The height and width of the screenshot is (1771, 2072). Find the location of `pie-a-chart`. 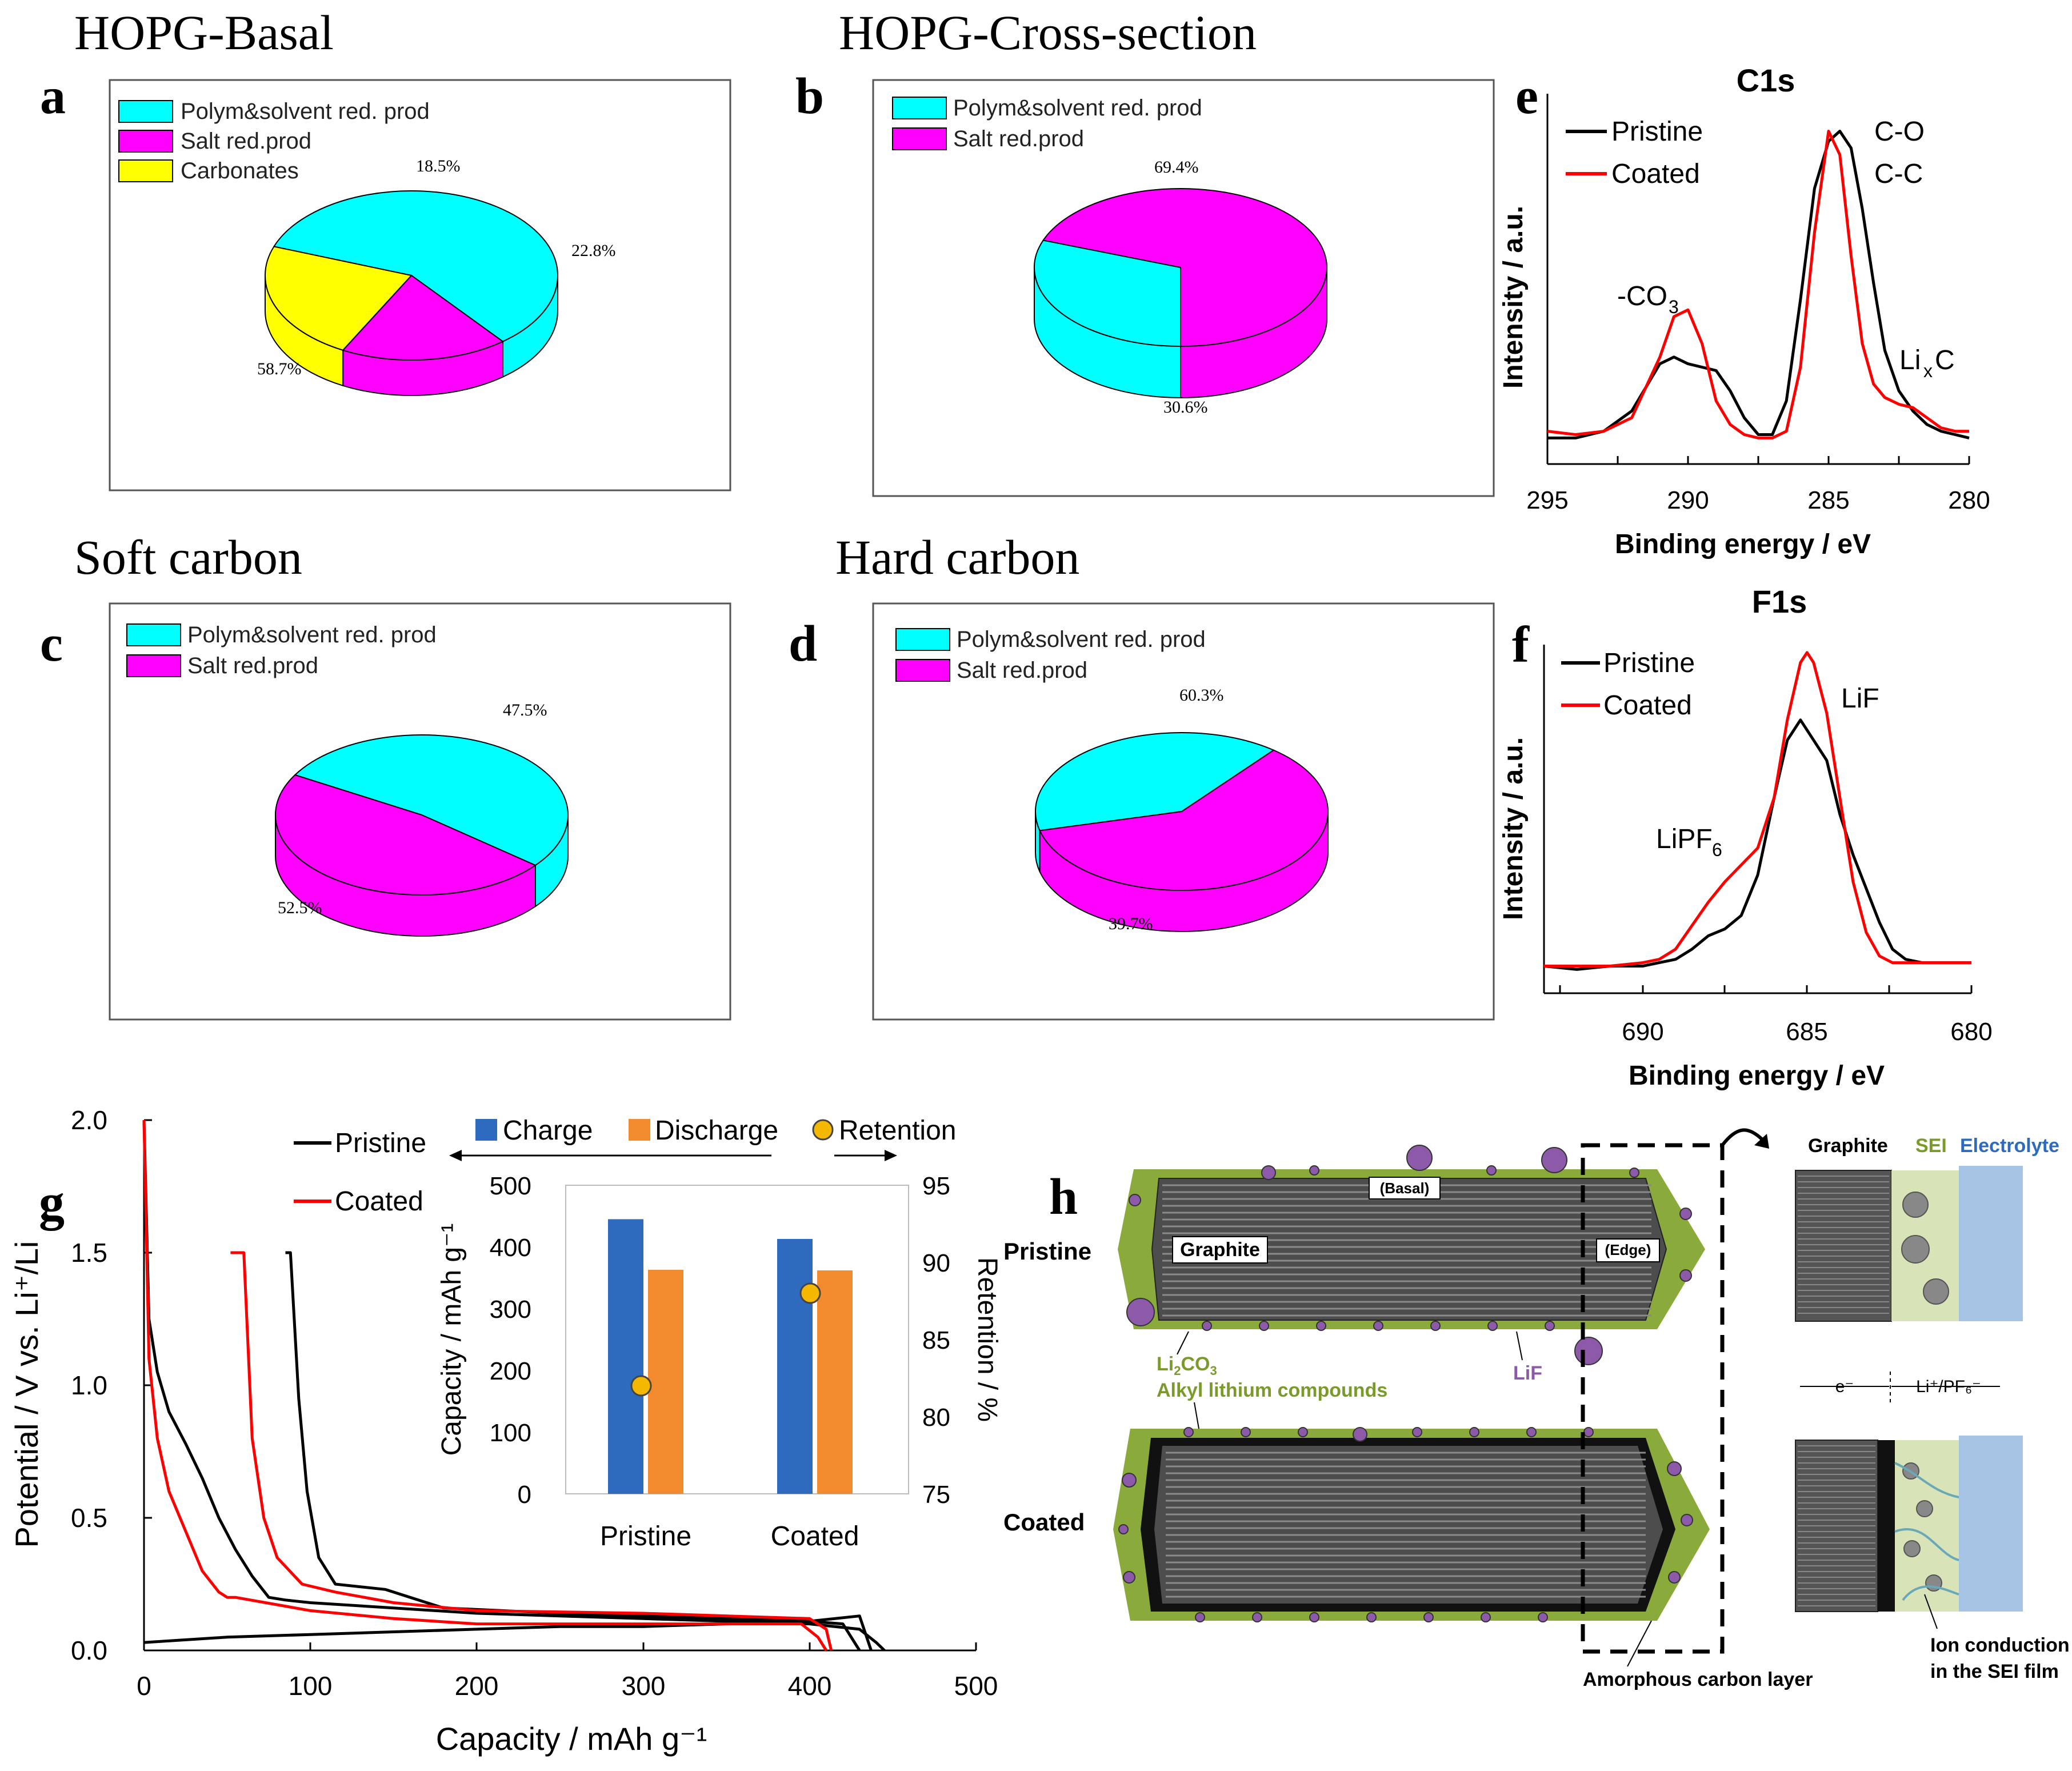

pie-a-chart is located at coordinates (411, 293).